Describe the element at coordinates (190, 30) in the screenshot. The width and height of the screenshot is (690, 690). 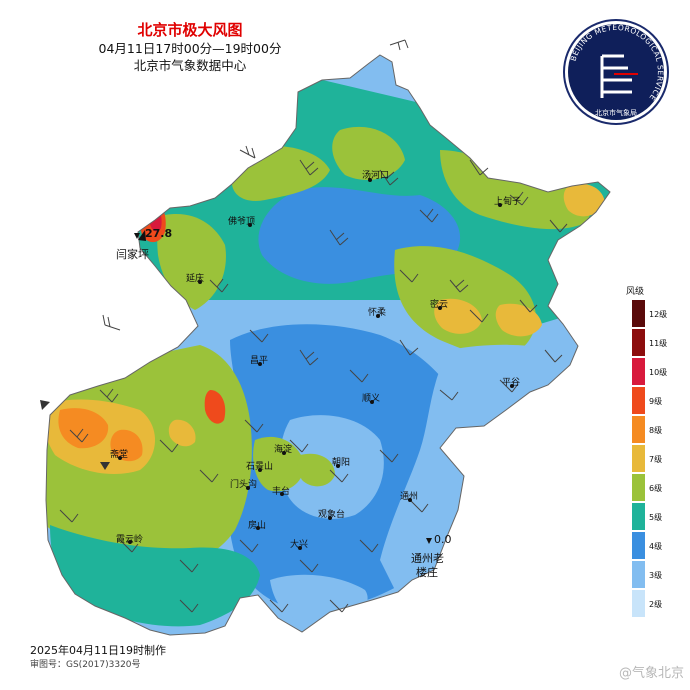
I see `map-title: 北京市极大风图` at that location.